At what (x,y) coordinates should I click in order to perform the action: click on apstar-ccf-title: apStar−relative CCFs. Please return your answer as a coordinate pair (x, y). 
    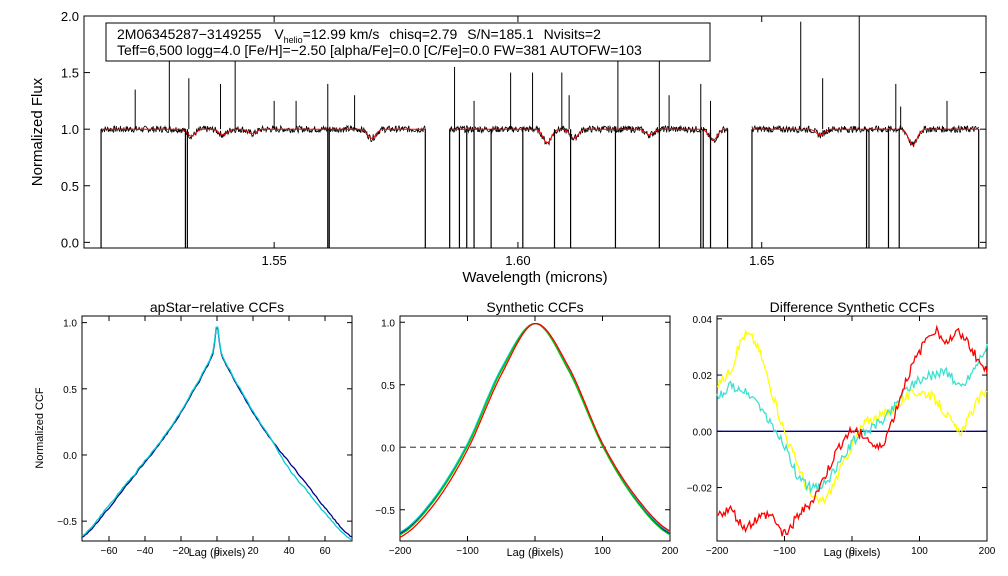
    Looking at the image, I should click on (217, 307).